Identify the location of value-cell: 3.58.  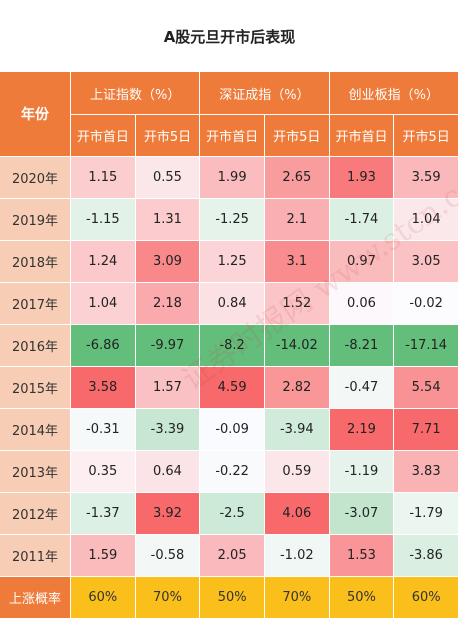
(103, 388).